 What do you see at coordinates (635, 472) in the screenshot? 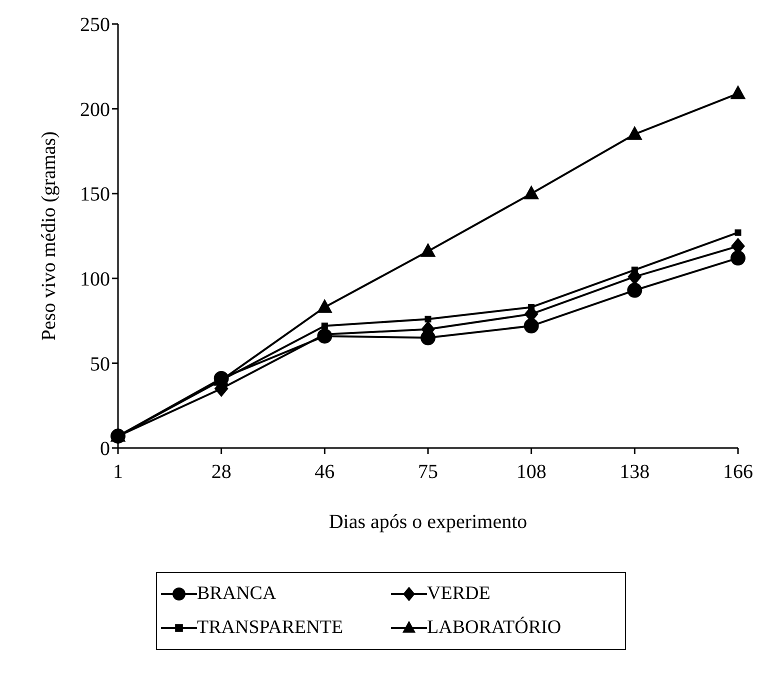
I see `x-tick-label: 138` at bounding box center [635, 472].